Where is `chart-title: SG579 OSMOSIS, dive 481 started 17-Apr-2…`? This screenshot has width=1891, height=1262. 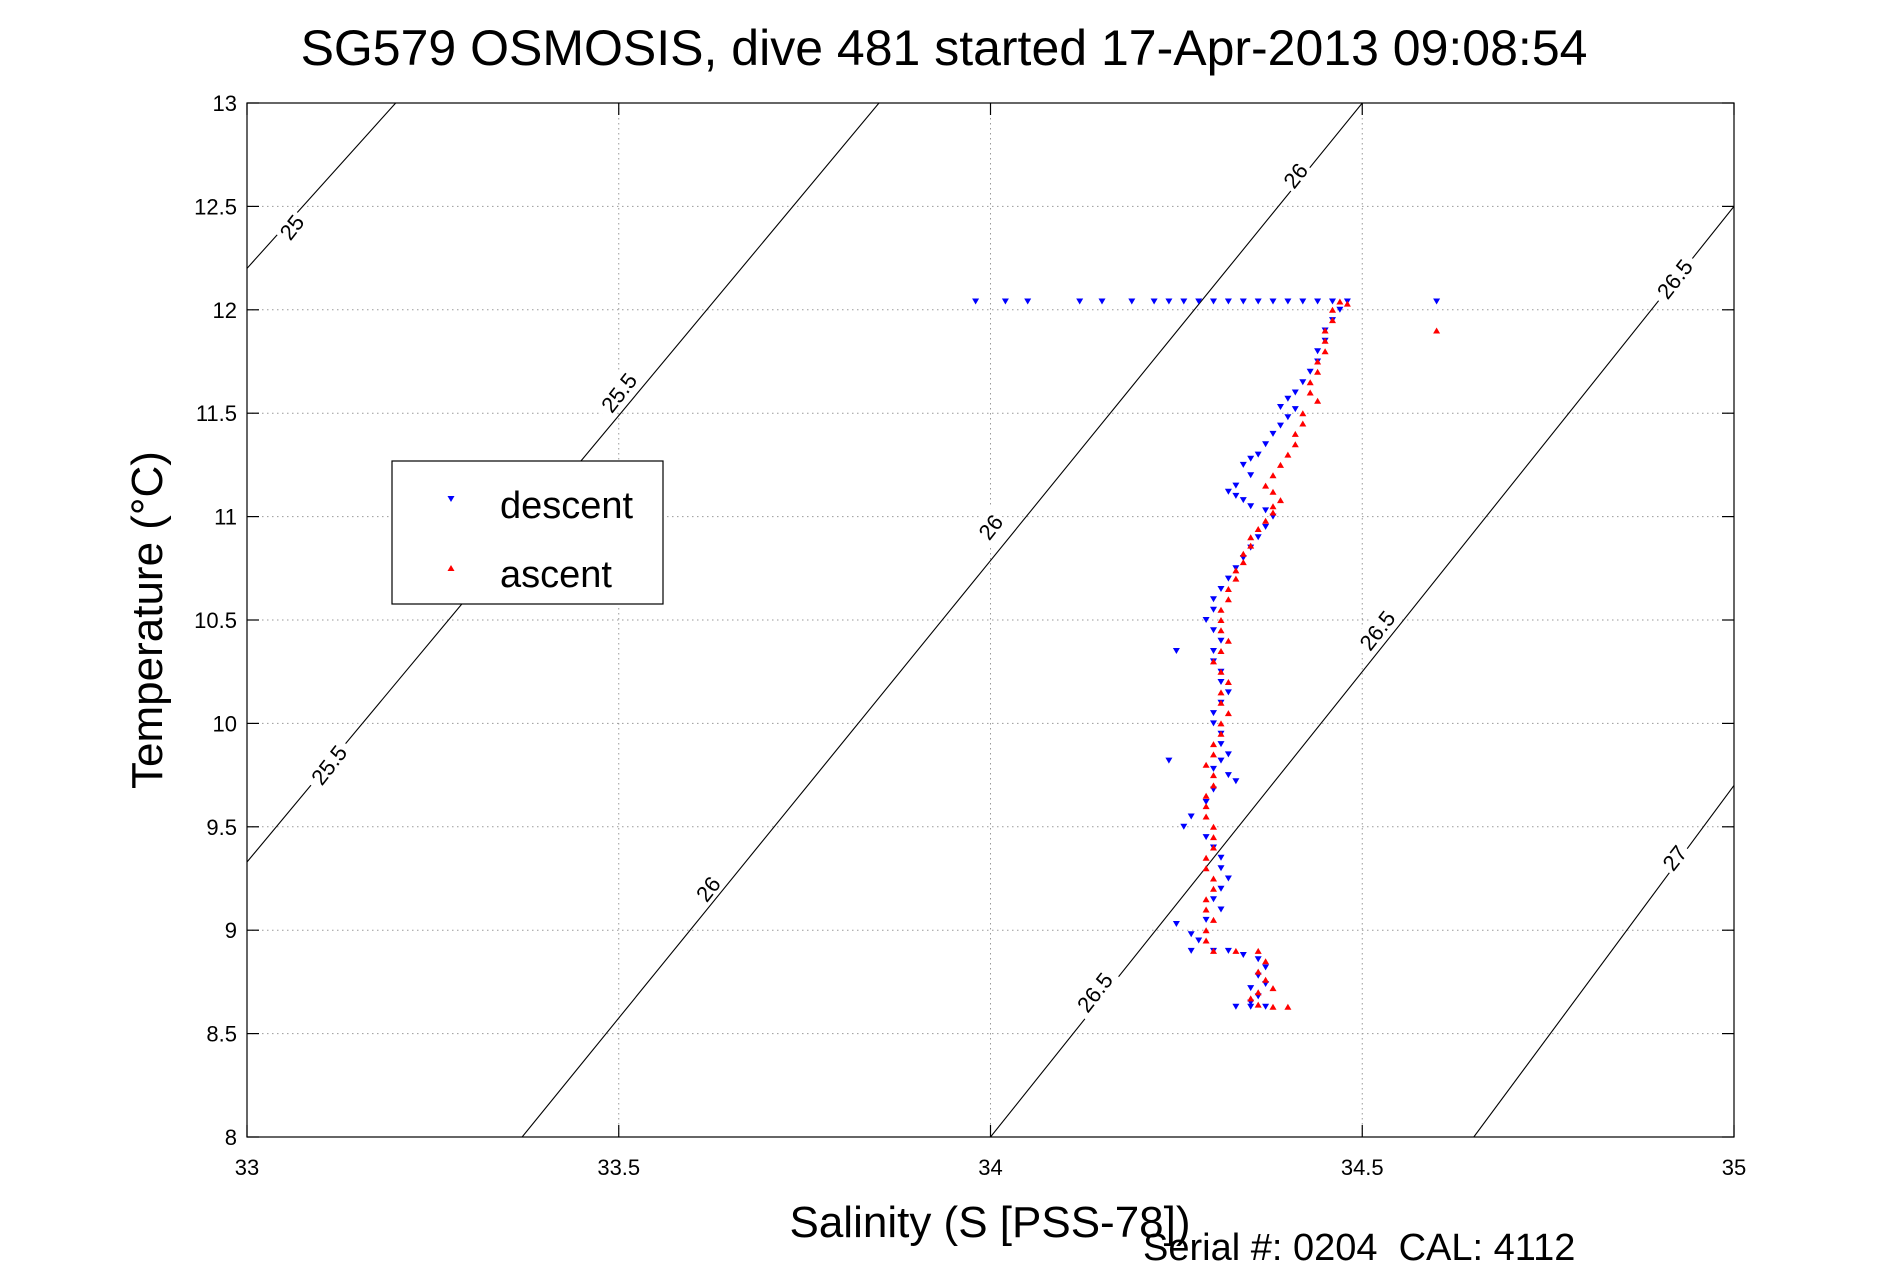 chart-title: SG579 OSMOSIS, dive 481 started 17-Apr-2… is located at coordinates (944, 48).